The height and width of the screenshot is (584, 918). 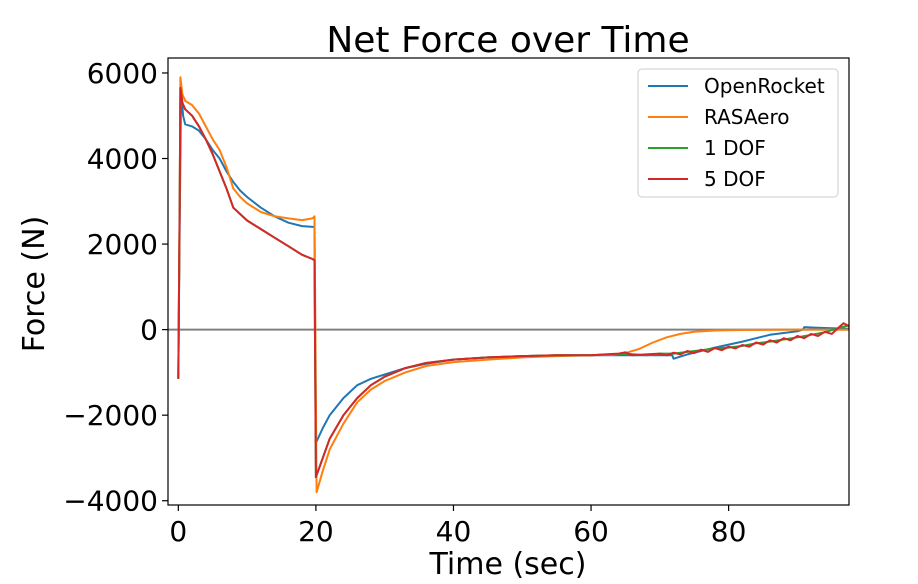 I want to click on y-tick-label: −2000, so click(x=110, y=415).